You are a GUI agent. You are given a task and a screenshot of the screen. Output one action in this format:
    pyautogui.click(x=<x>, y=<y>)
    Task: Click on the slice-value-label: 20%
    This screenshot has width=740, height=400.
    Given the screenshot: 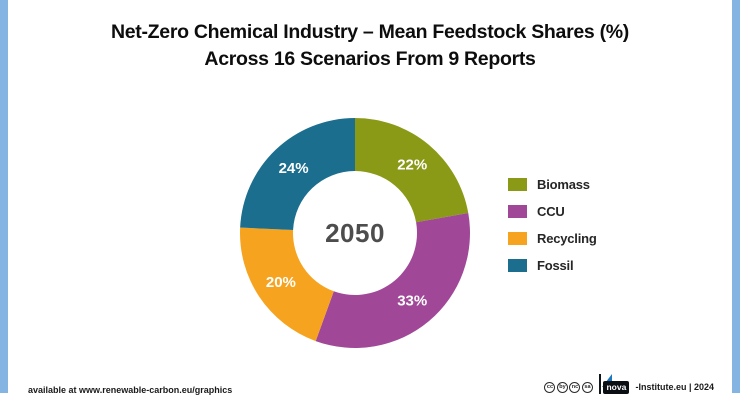 What is the action you would take?
    pyautogui.click(x=281, y=282)
    